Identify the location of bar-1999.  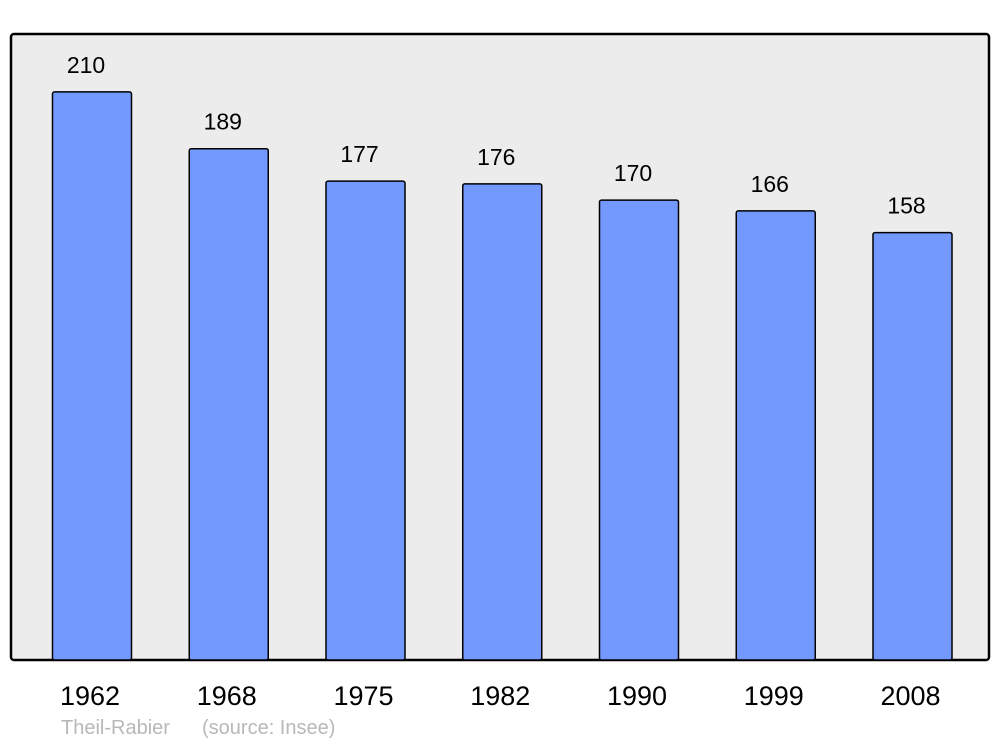
(775, 435).